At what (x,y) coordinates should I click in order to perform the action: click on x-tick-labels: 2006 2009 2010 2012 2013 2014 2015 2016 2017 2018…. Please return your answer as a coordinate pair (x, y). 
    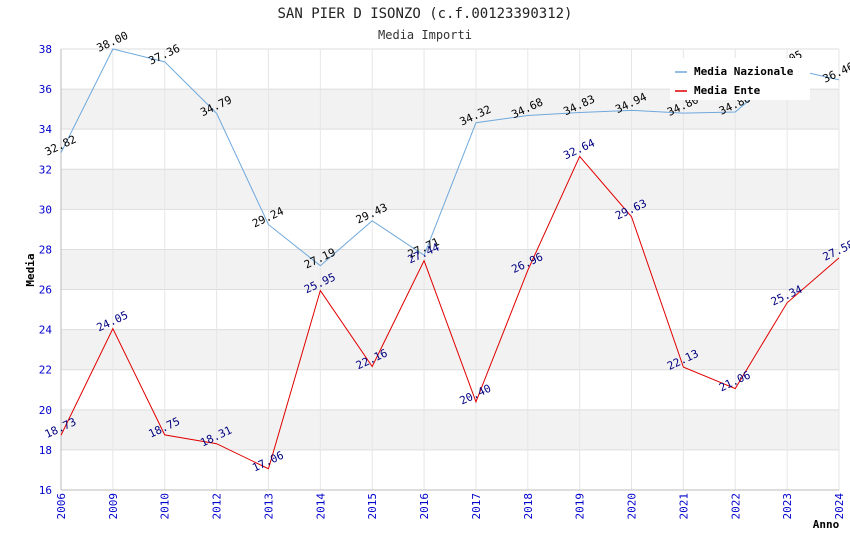
    Looking at the image, I should click on (450, 506).